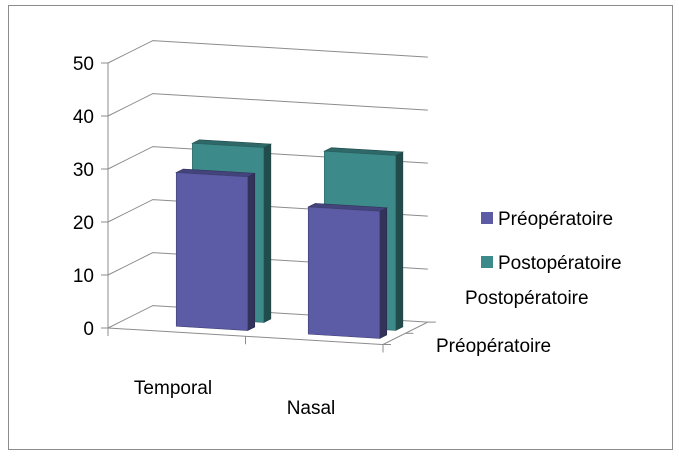  Describe the element at coordinates (311, 408) in the screenshot. I see `x-category-label: Nasal` at that location.